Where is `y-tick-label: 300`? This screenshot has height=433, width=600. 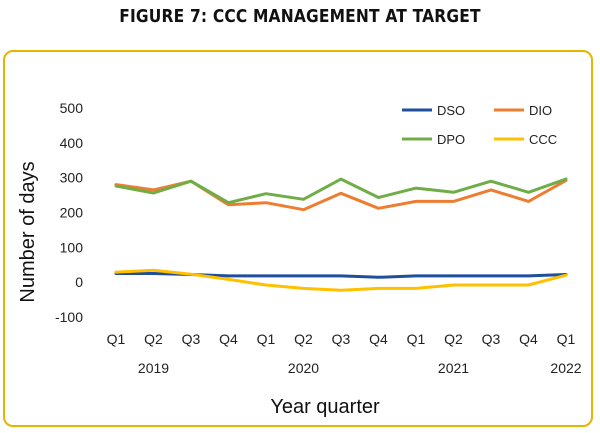 y-tick-label: 300 is located at coordinates (72, 178).